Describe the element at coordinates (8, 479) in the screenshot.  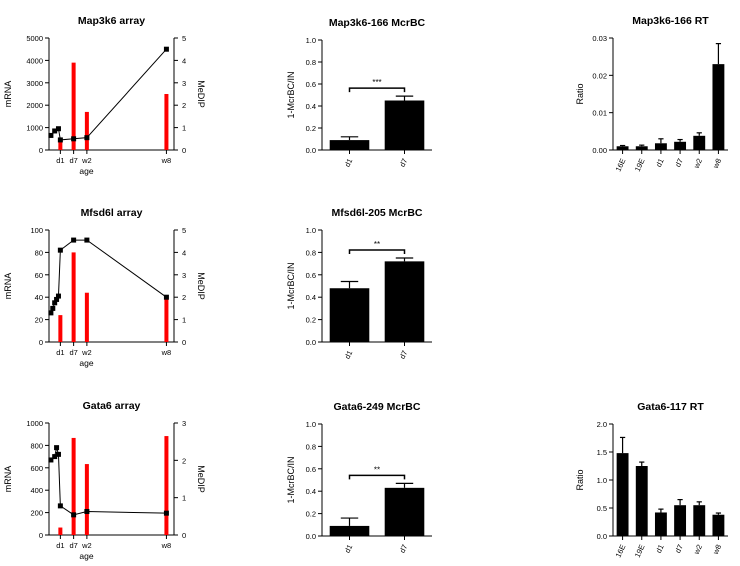
I see `y-axis-label: mRNA` at that location.